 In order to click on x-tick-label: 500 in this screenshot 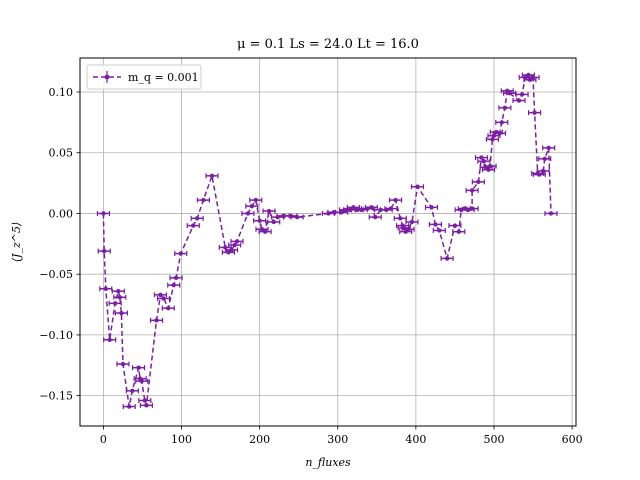, I will do `click(493, 439)`.